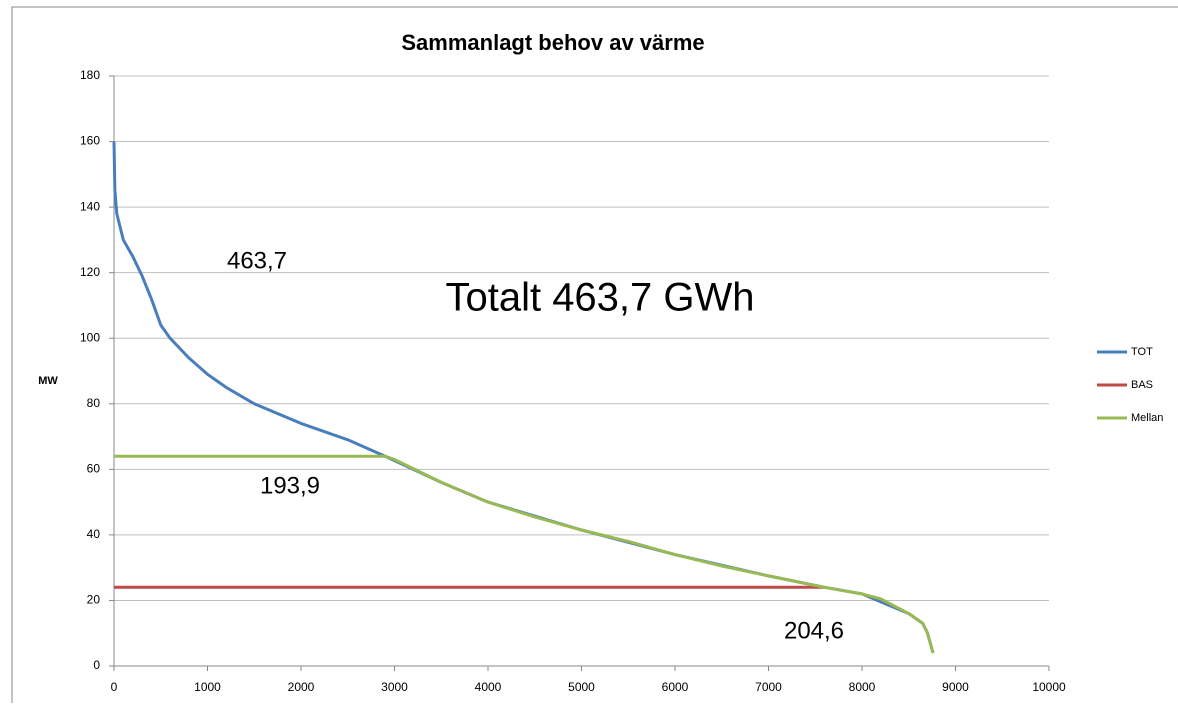 Image resolution: width=1178 pixels, height=708 pixels. Describe the element at coordinates (90, 141) in the screenshot. I see `y-tick-label: 160` at that location.